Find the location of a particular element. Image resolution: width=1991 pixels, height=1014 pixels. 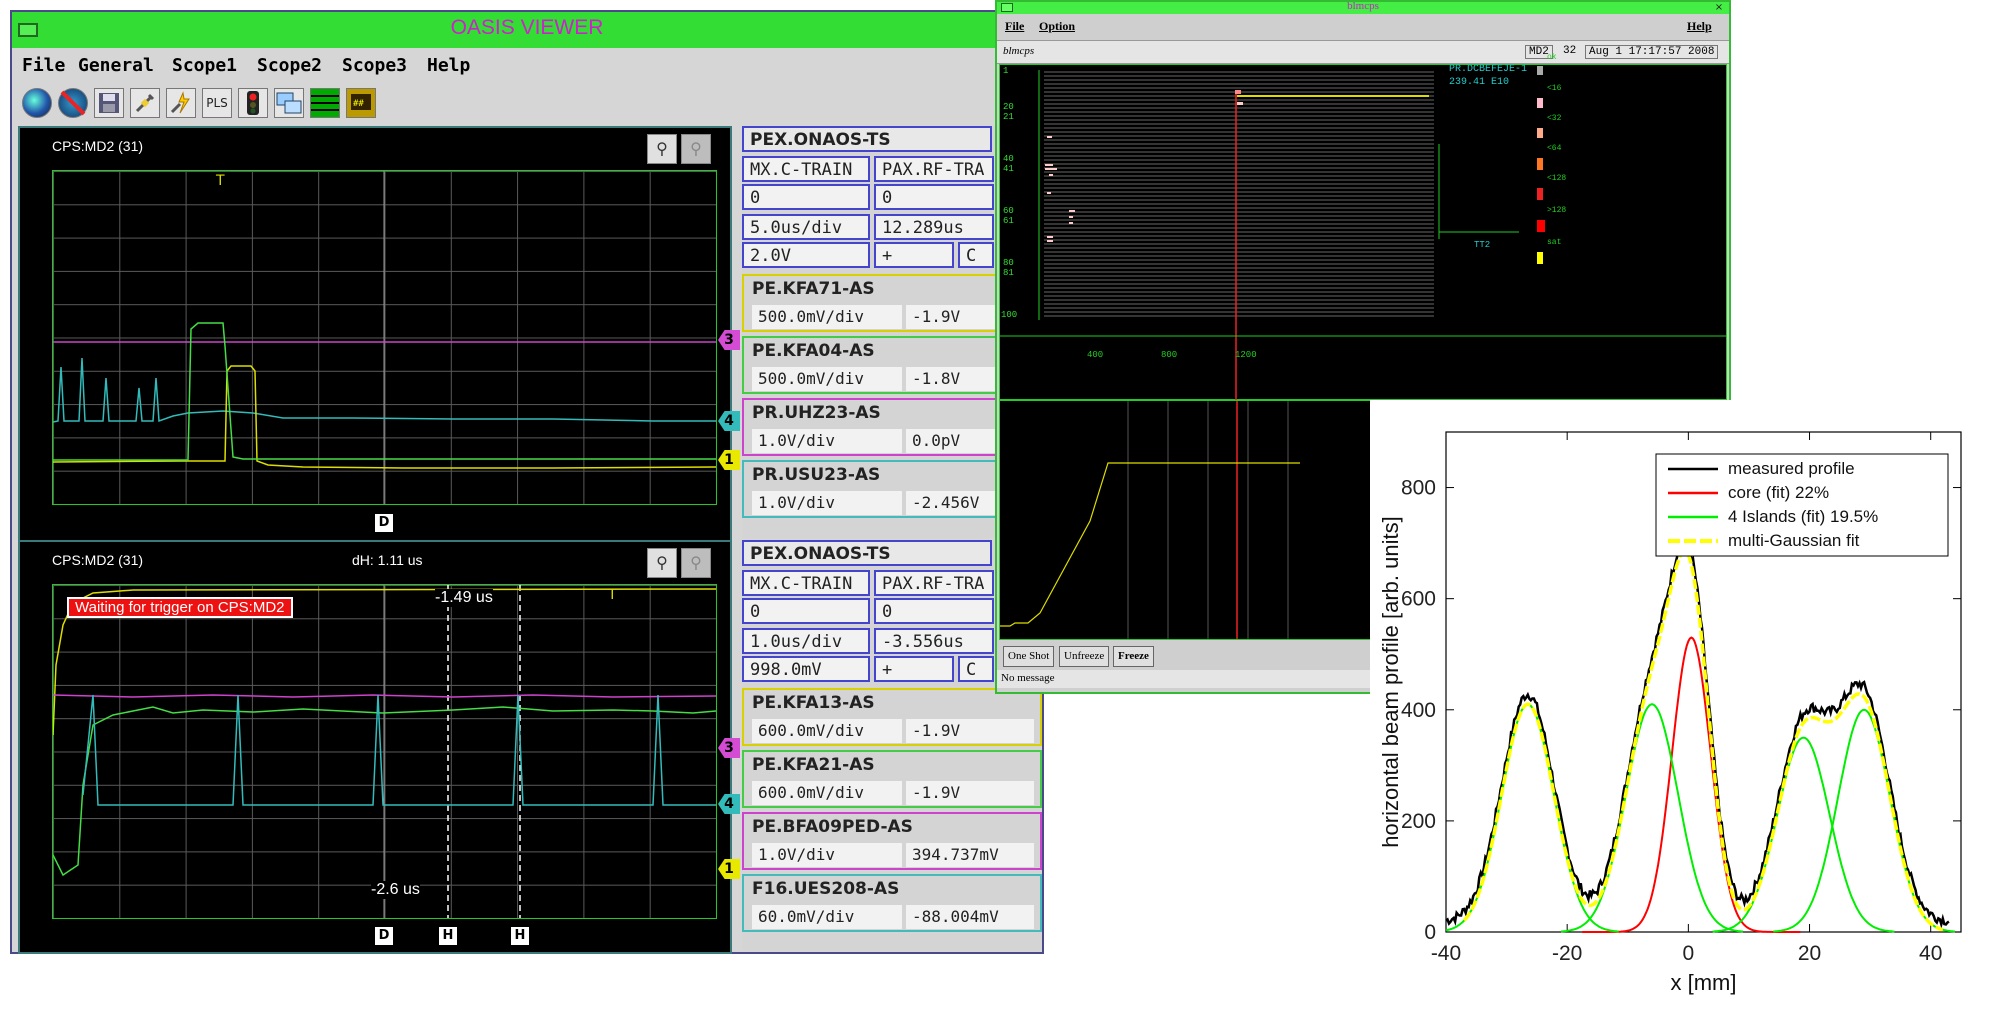

scope1-header: PEX.ONAOS-TS is located at coordinates (867, 139).